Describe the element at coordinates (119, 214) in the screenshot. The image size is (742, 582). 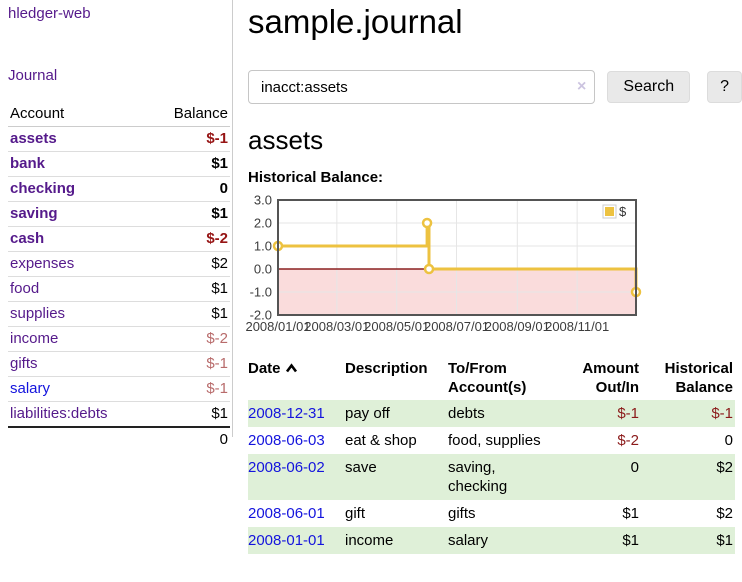
I see `account-row: saving $1` at that location.